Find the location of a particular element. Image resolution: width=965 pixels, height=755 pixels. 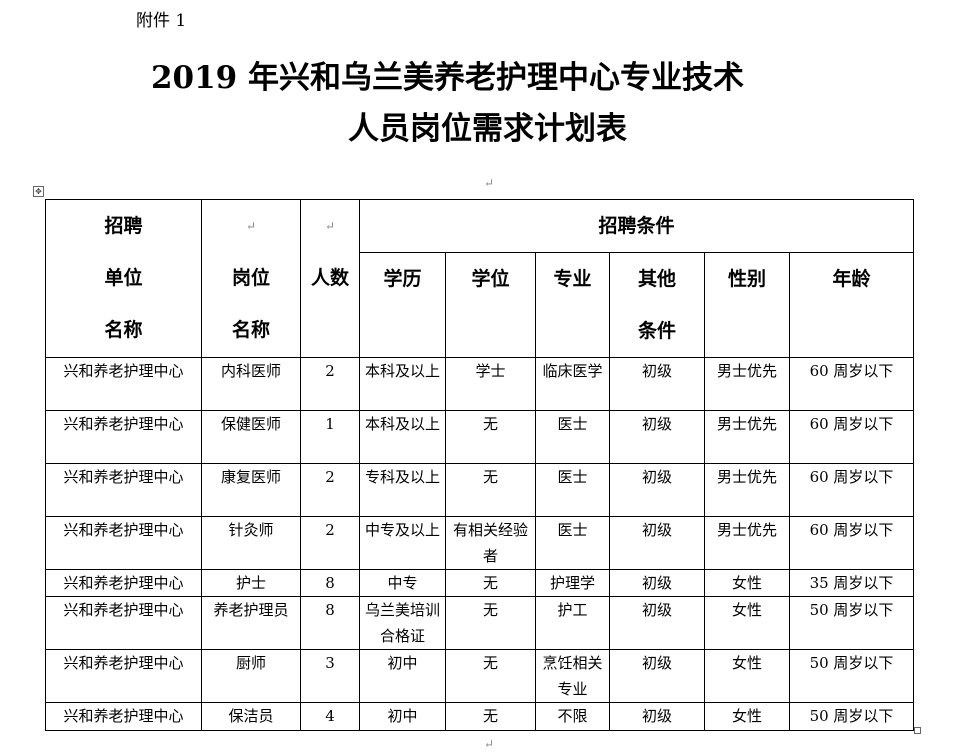

cell-major: 不限 is located at coordinates (572, 716).